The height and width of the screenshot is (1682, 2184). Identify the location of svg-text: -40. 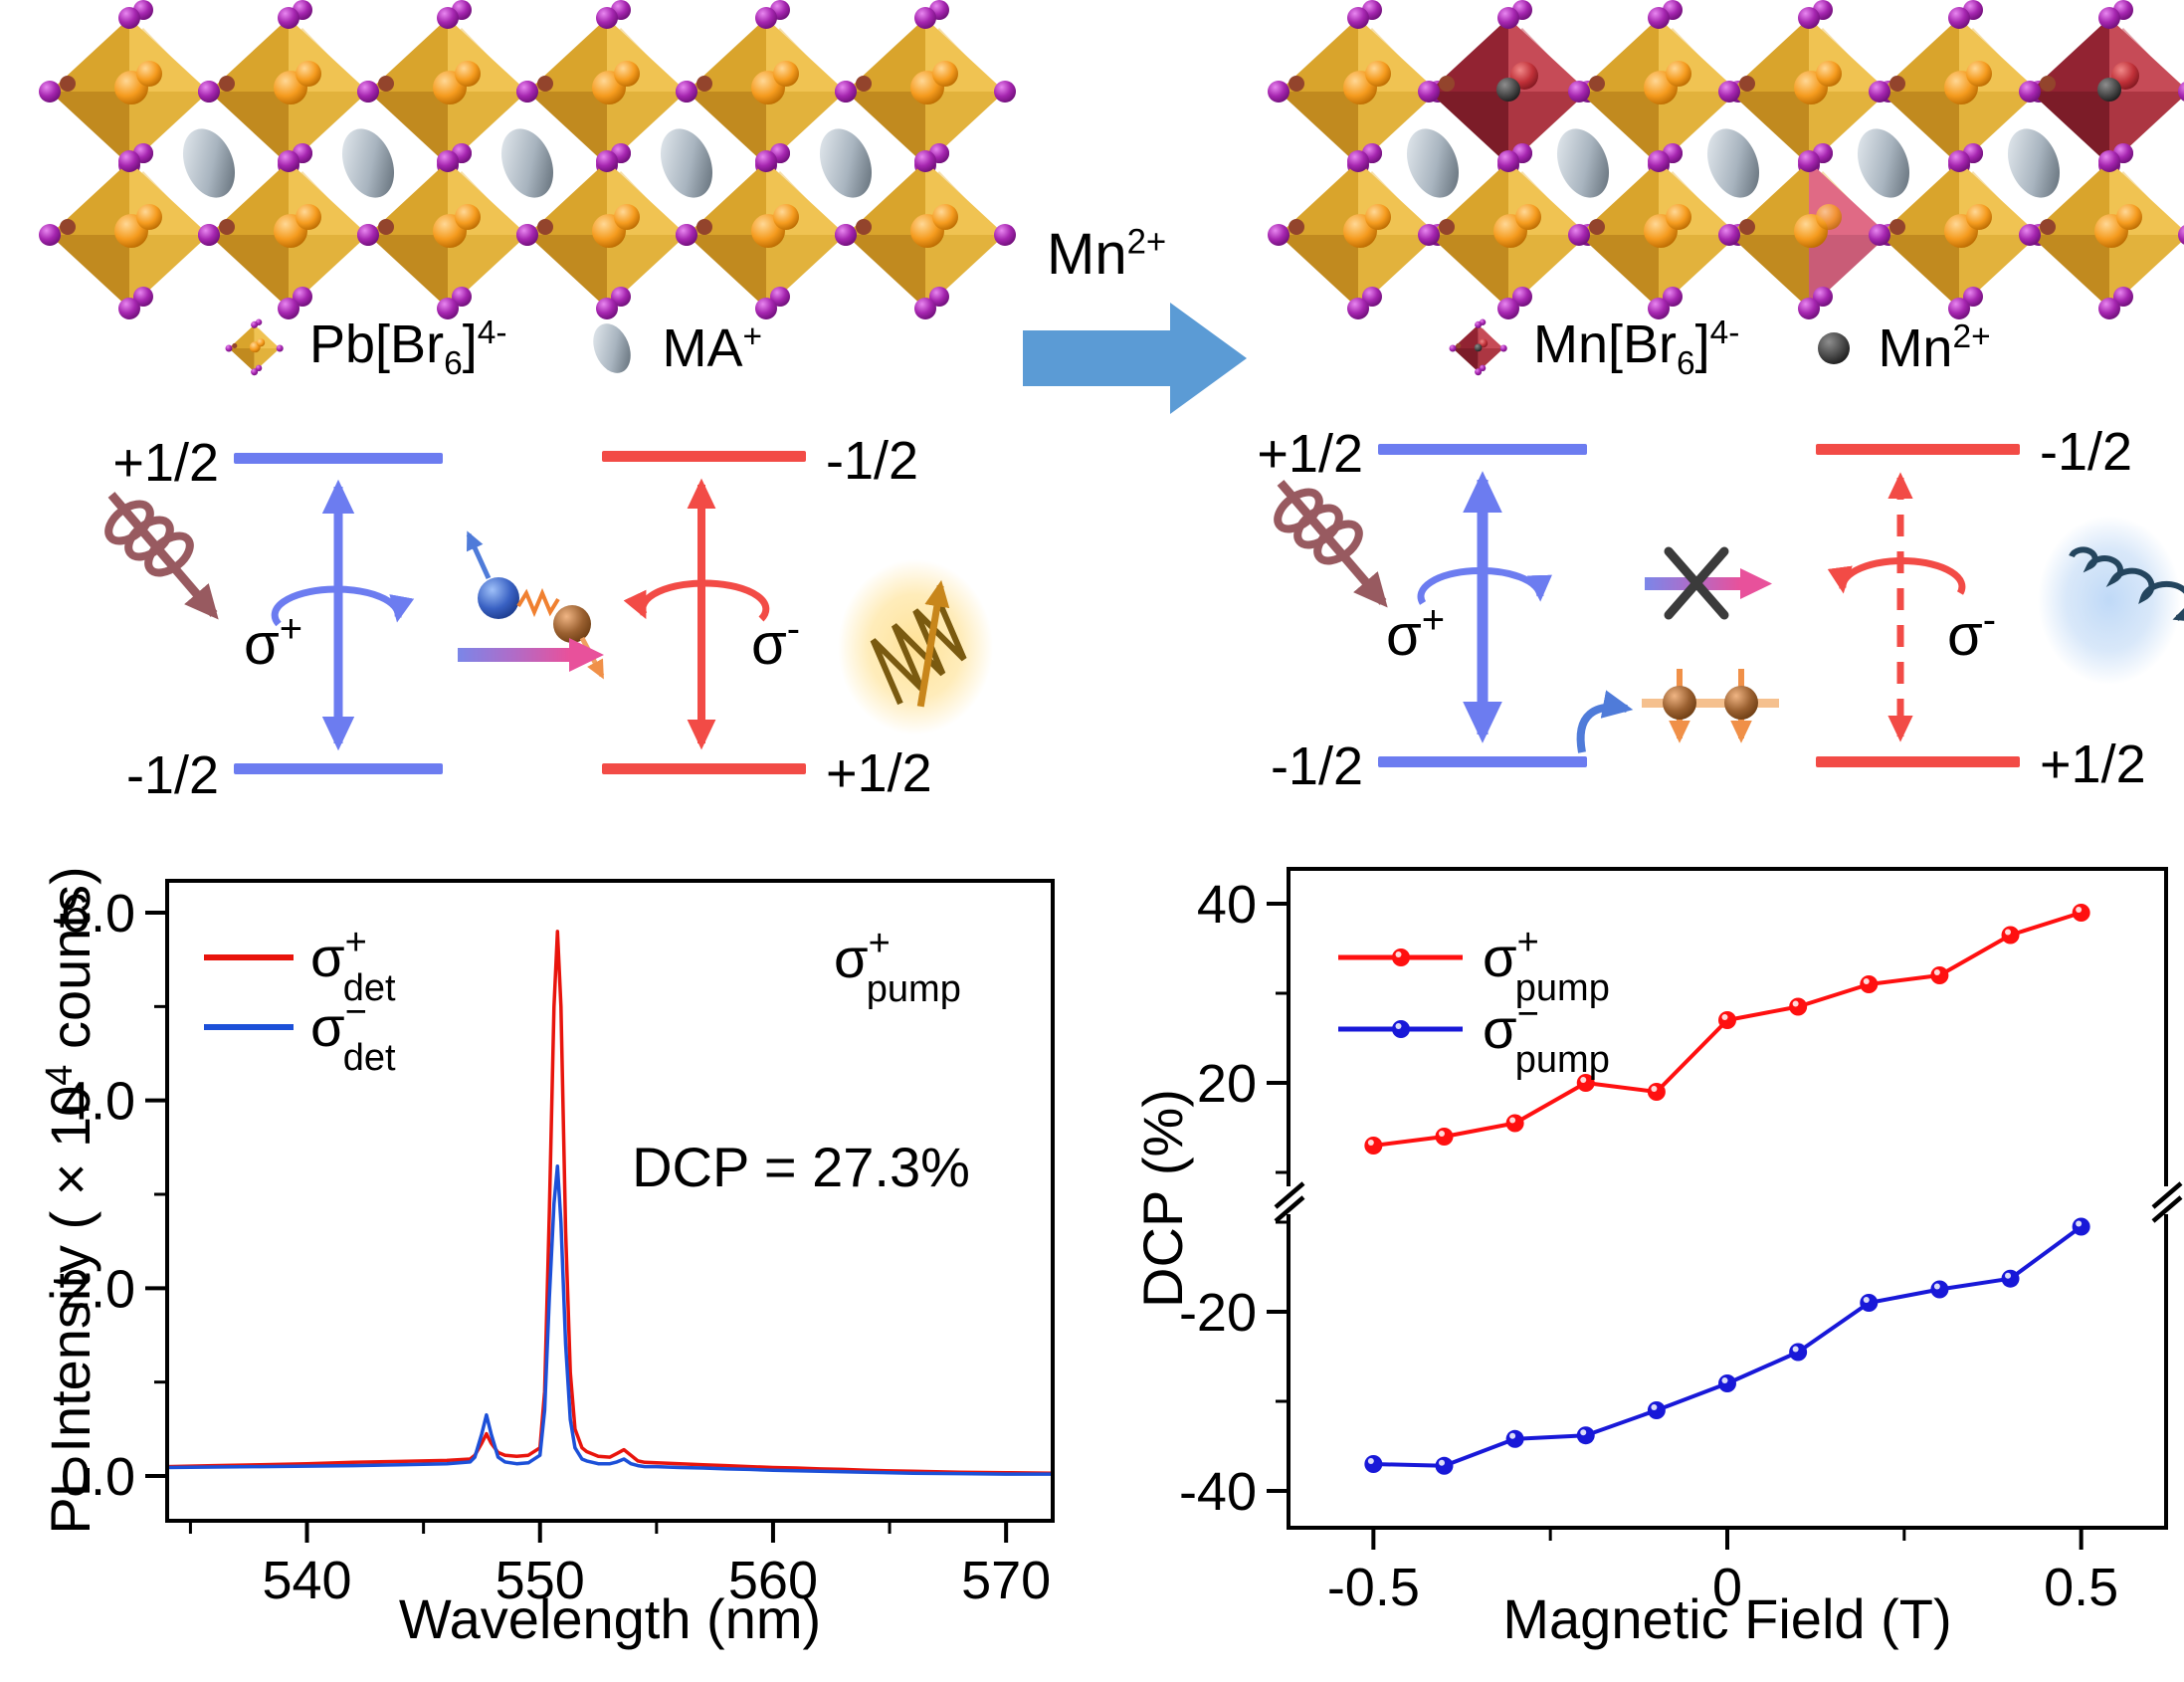
(1218, 1492).